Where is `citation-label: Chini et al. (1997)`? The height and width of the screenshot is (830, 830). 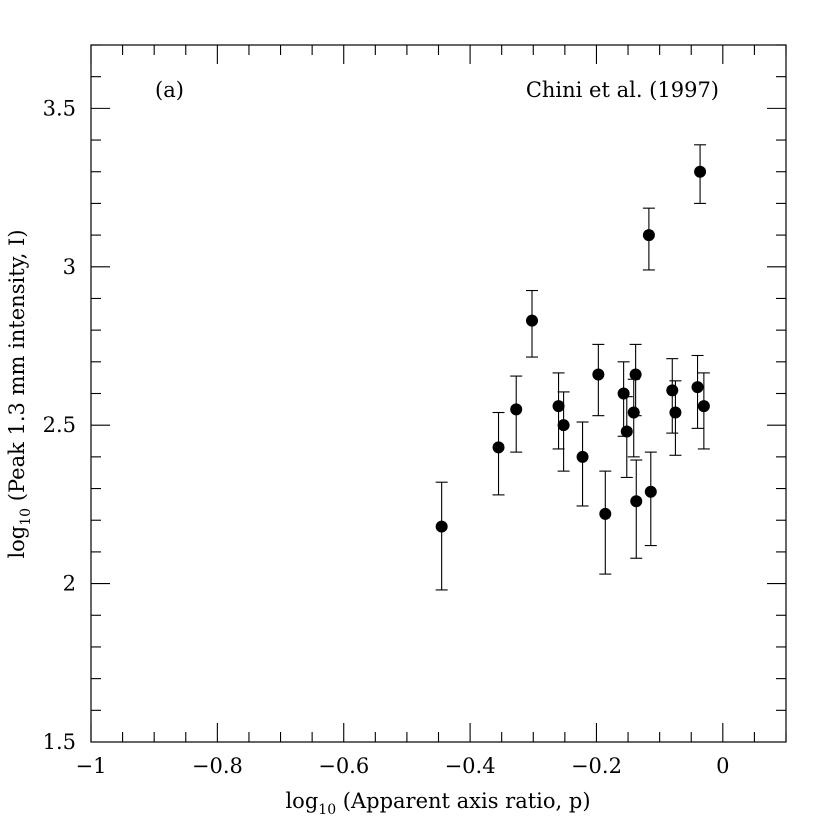
citation-label: Chini et al. (1997) is located at coordinates (622, 90).